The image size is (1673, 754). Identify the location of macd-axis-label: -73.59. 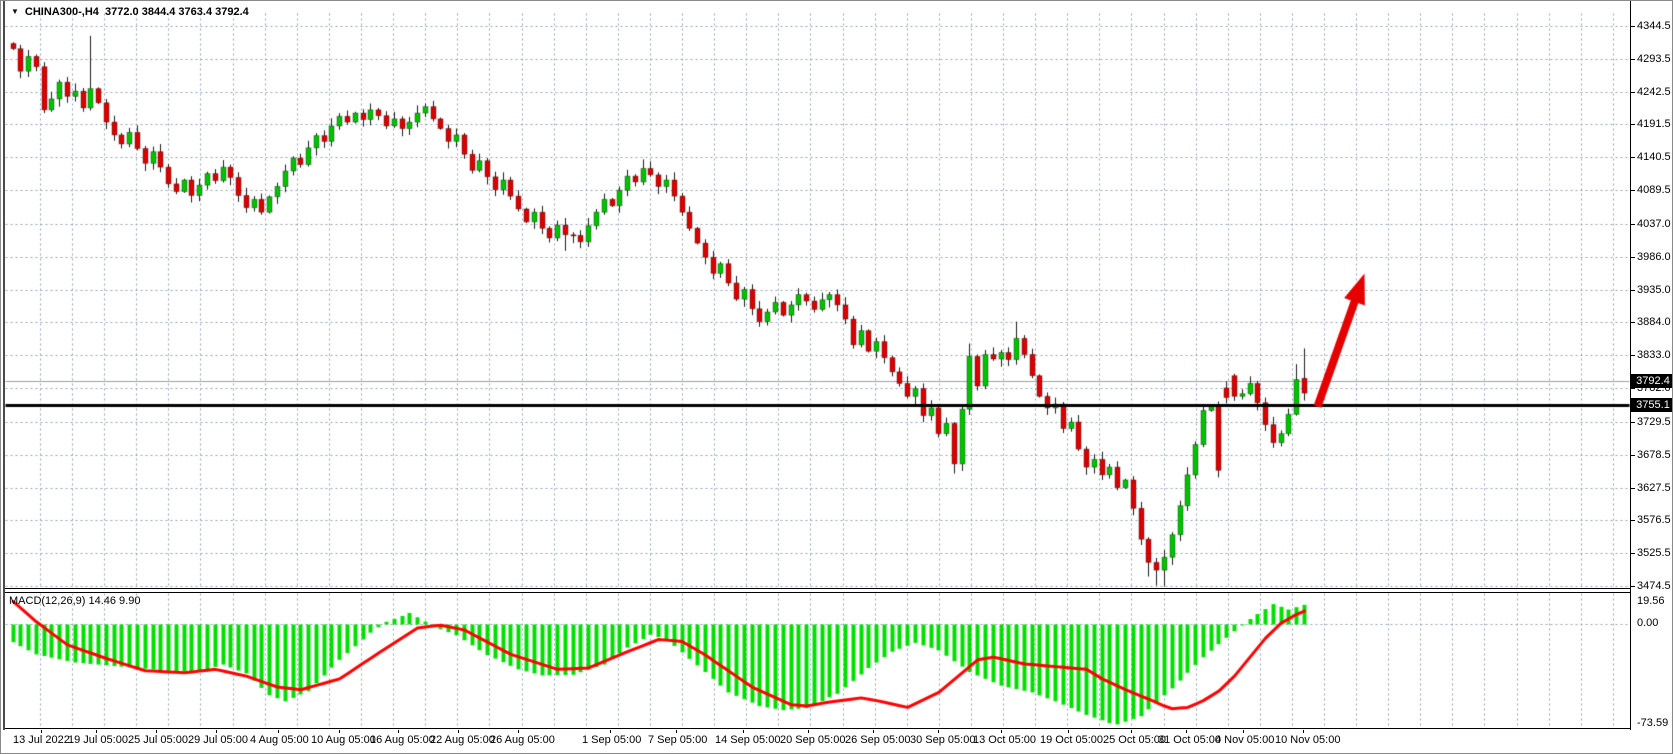
(1653, 723).